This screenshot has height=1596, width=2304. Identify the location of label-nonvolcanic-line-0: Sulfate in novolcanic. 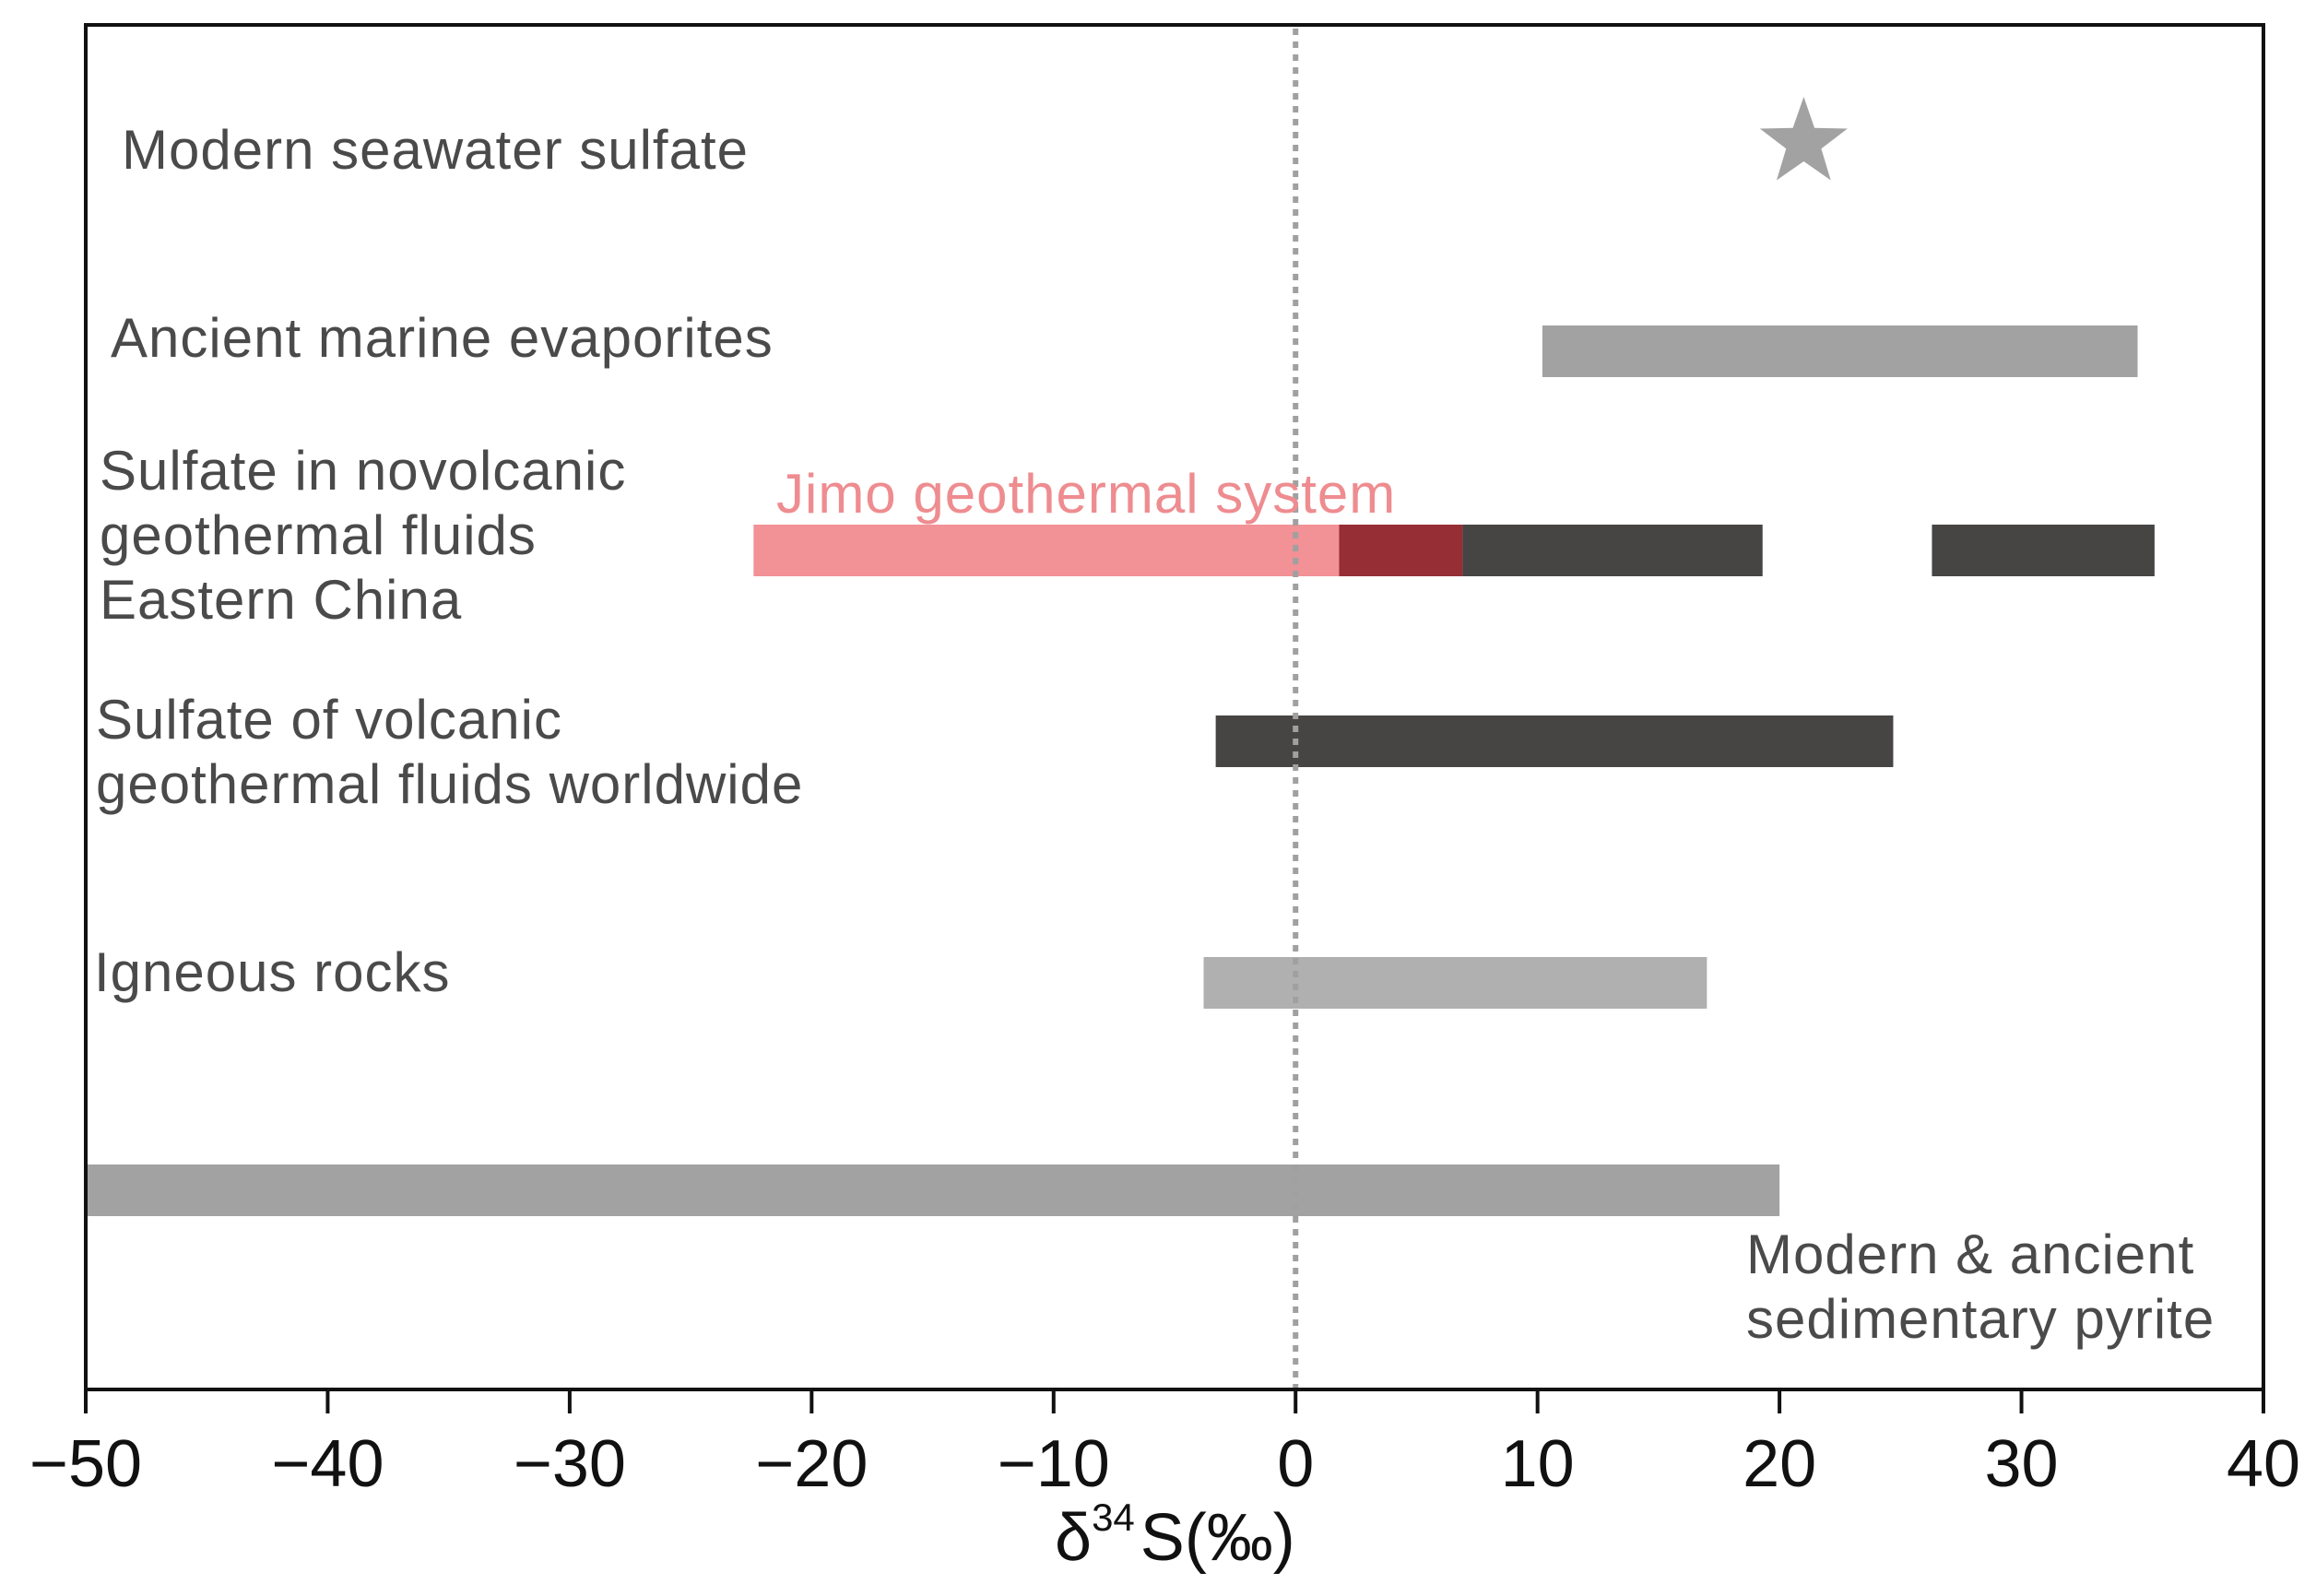
(363, 471).